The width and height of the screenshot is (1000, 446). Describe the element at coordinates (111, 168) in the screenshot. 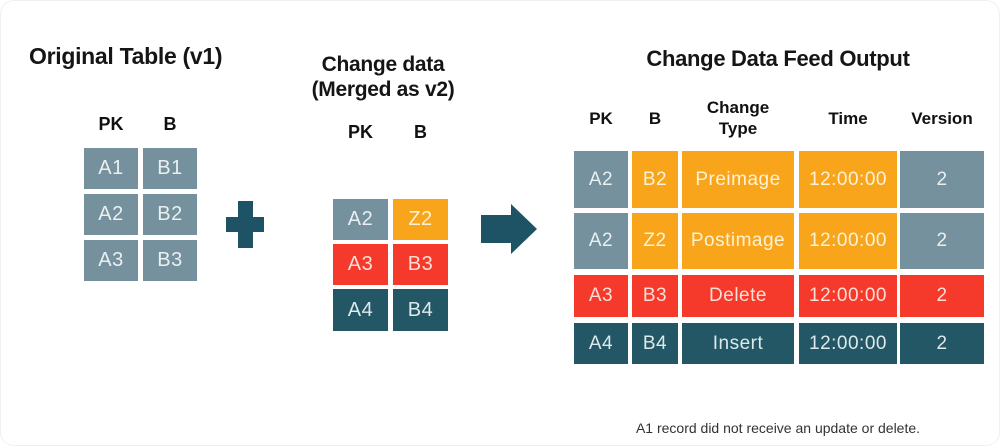

I see `left-cell-a1: A1` at that location.